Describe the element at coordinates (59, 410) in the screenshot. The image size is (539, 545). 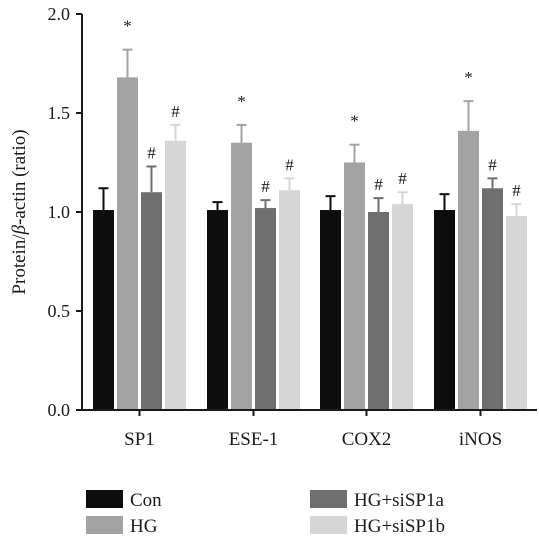
I see `y-tick-label: 0.0` at that location.